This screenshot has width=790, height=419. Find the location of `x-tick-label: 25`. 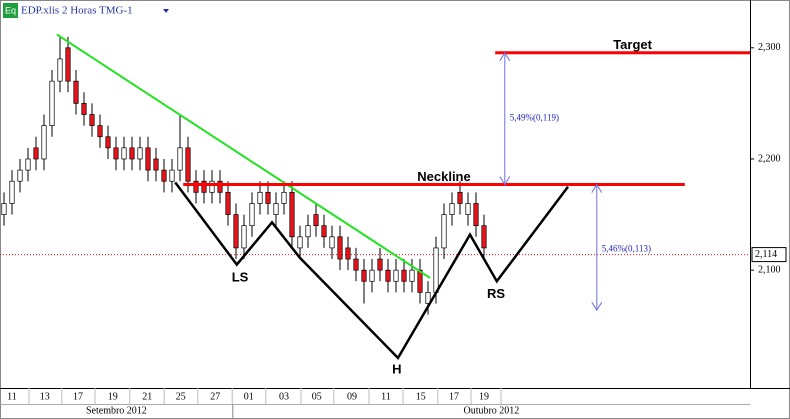

x-tick-label: 25 is located at coordinates (181, 396).